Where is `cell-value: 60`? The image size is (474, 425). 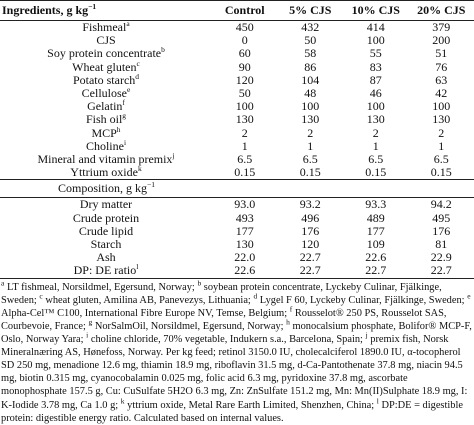
cell-value: 60 is located at coordinates (245, 53).